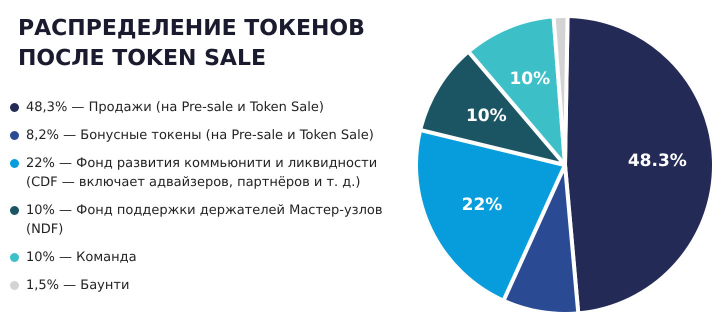 The image size is (727, 332). Describe the element at coordinates (78, 286) in the screenshot. I see `legend-label: 1,5% — Баунти` at that location.